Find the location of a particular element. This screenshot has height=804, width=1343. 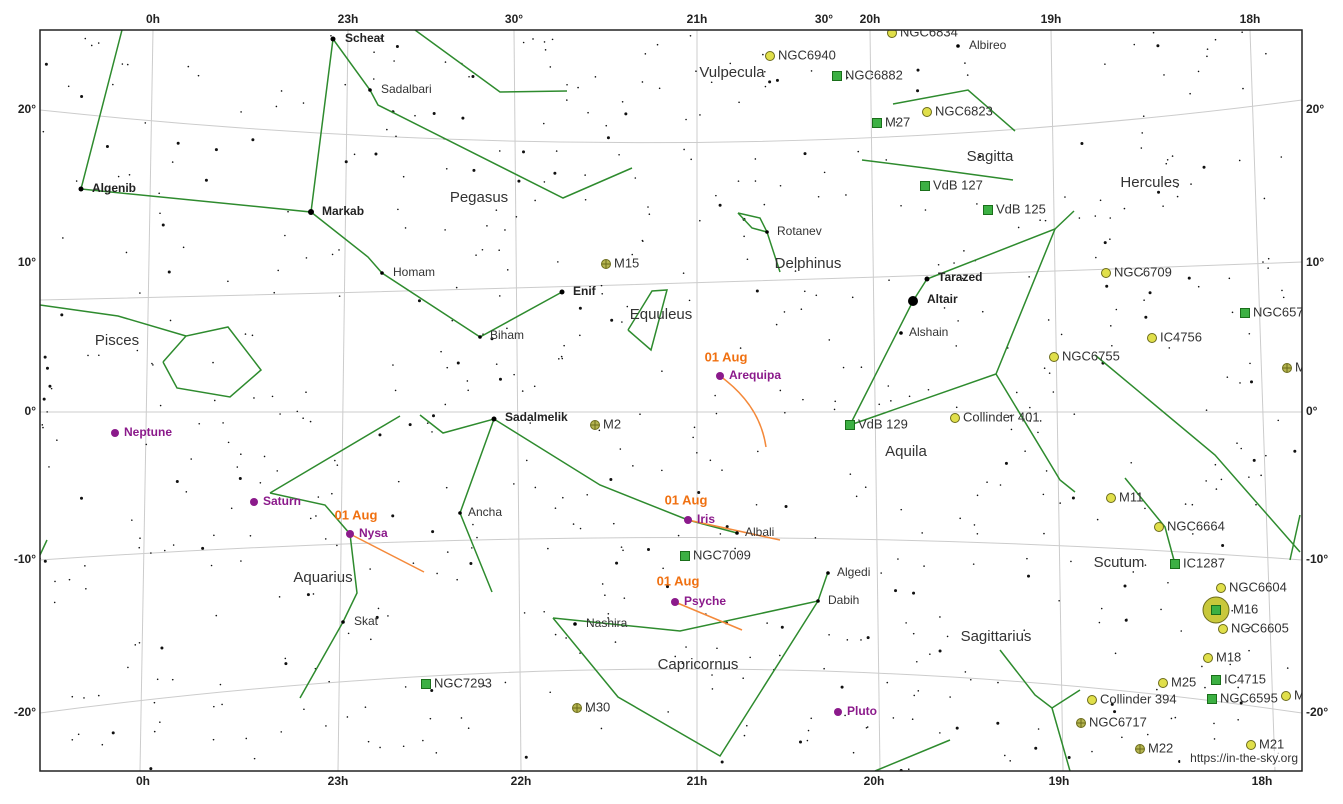

star is located at coordinates (343, 622).